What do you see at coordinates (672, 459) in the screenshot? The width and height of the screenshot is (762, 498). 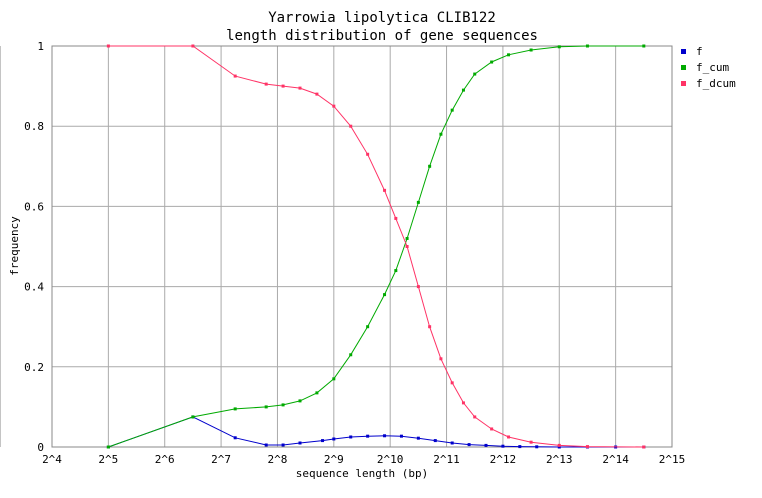 I see `x-tick-label: 2^15` at bounding box center [672, 459].